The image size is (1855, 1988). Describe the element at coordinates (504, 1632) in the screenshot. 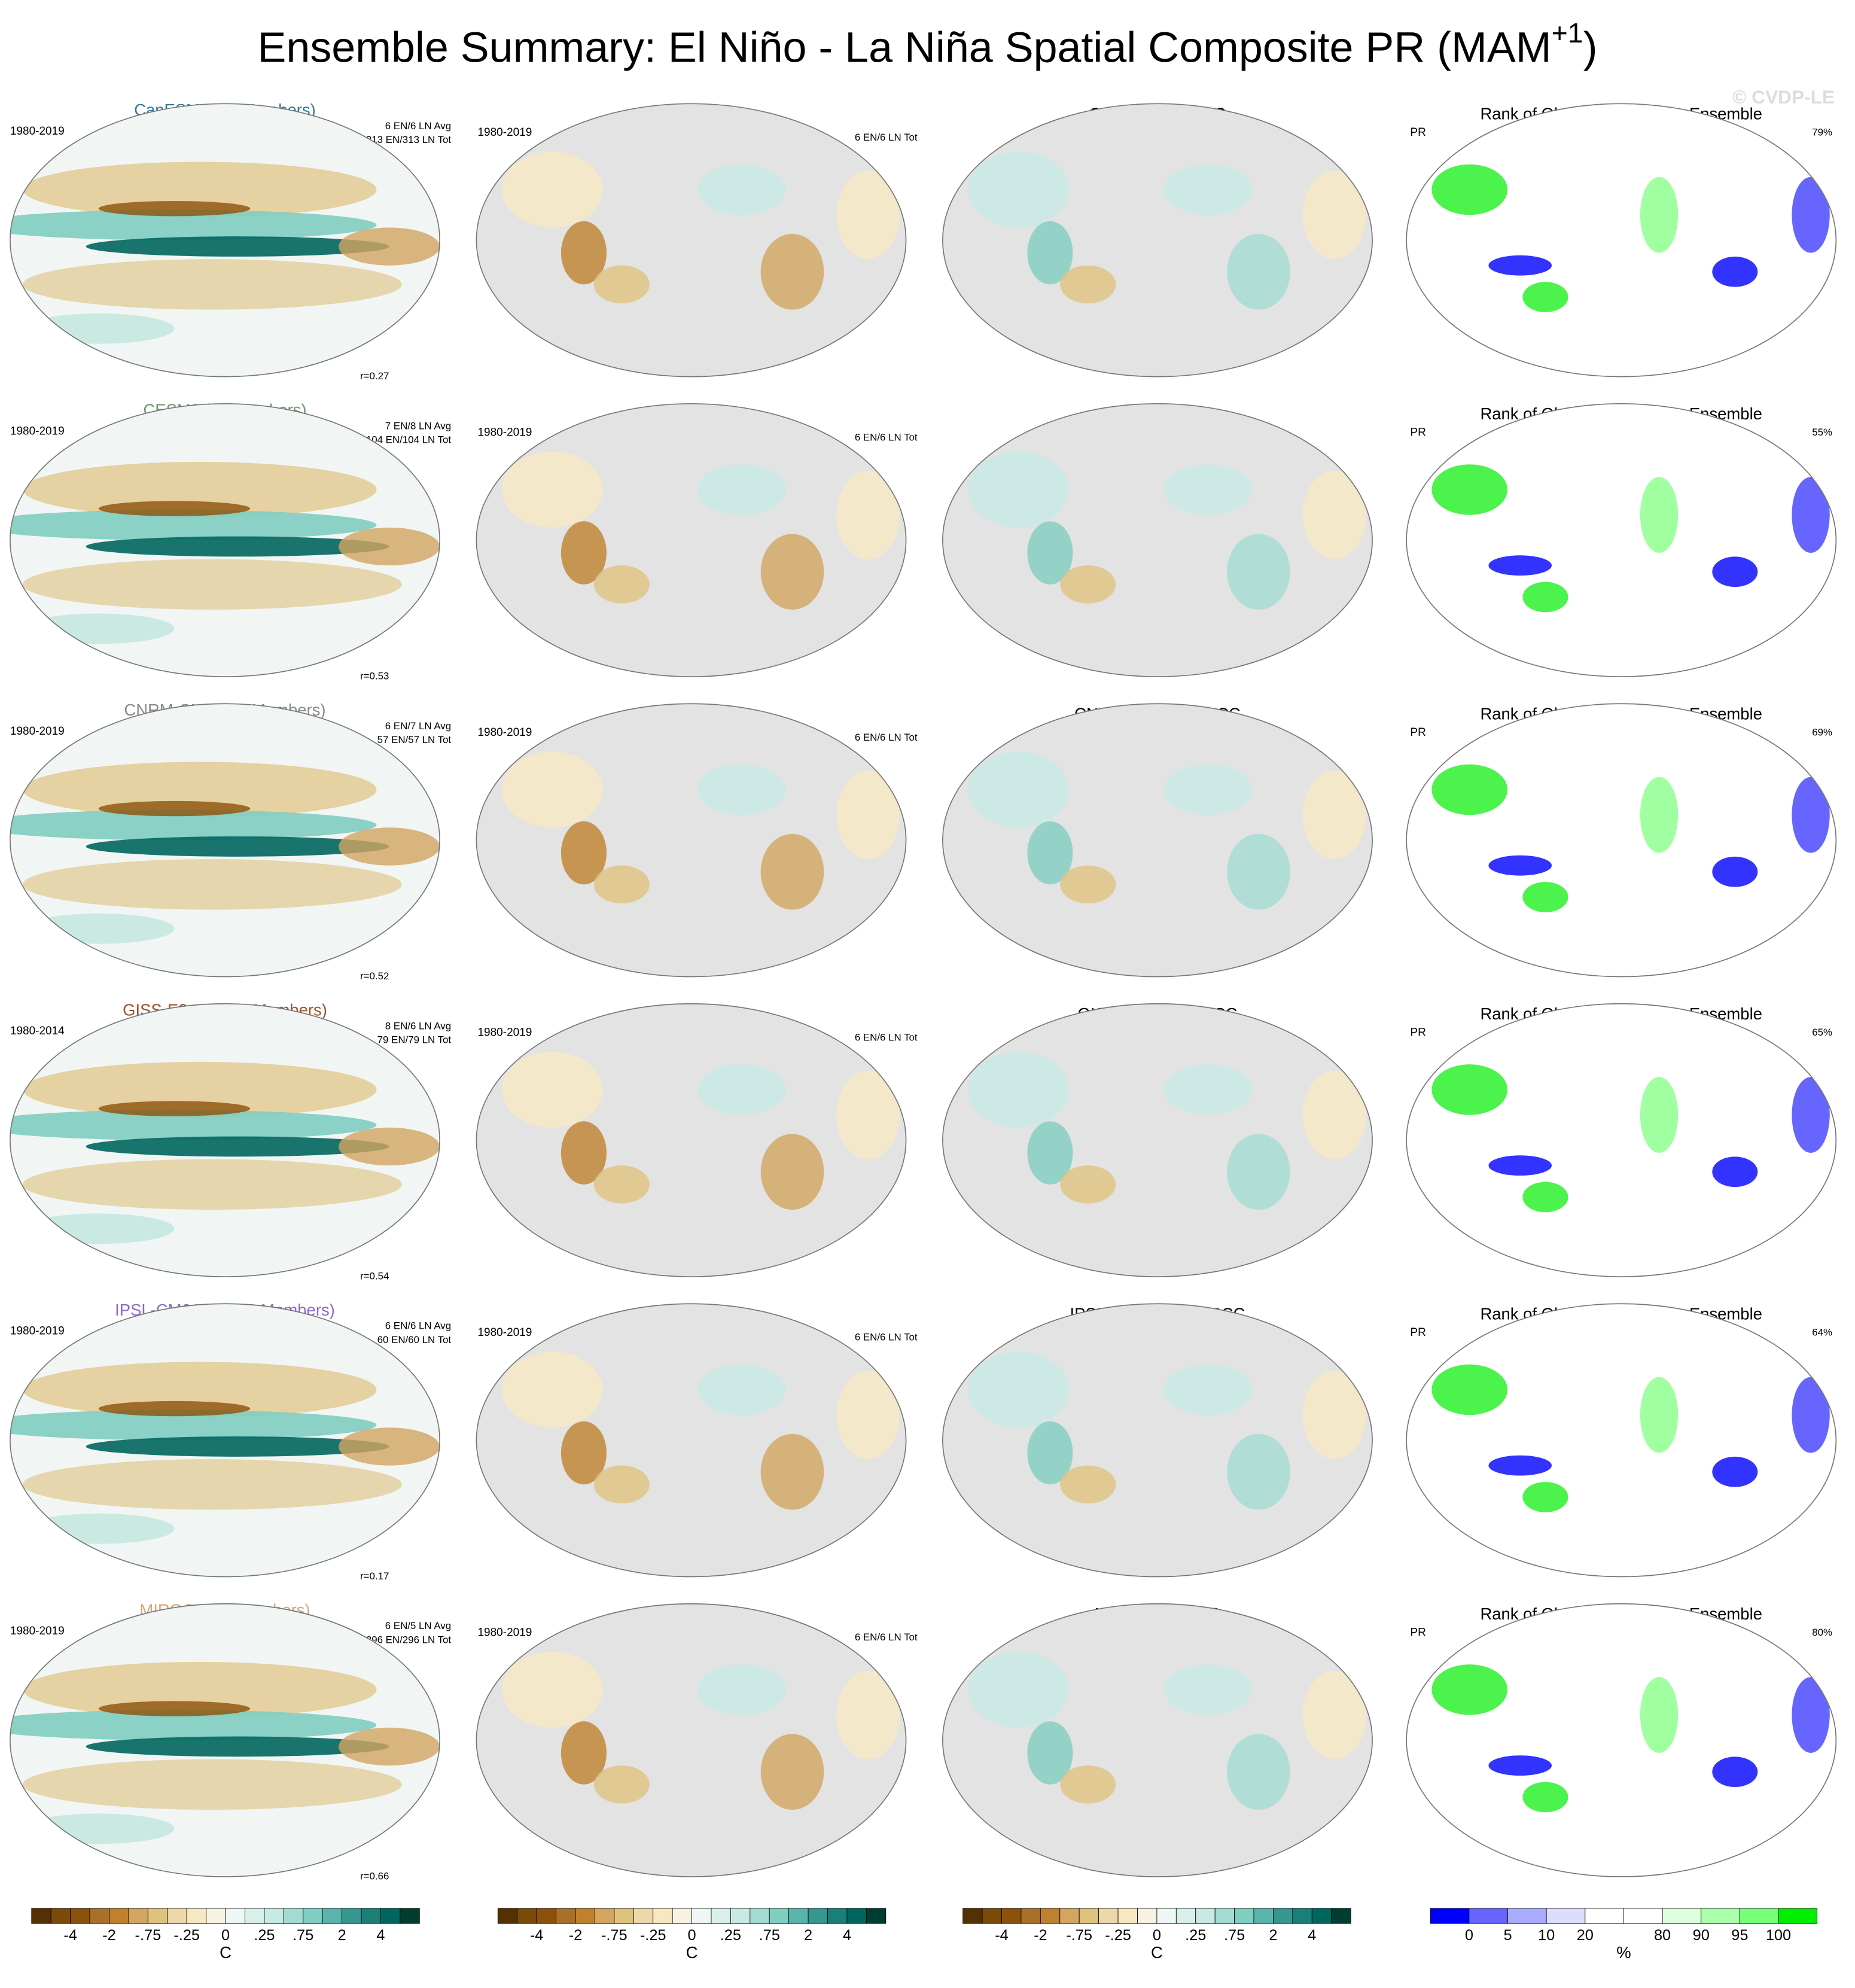

I see `obs-period: 1980-2019` at that location.